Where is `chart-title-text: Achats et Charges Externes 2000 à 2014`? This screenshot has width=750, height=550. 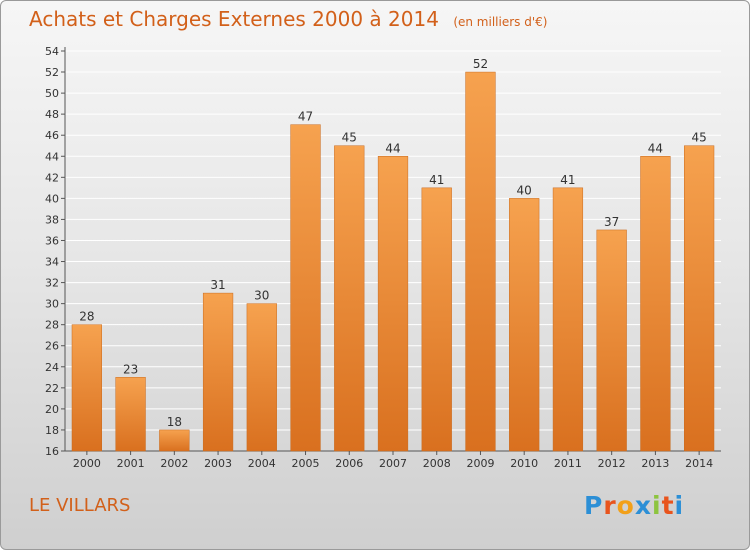 chart-title-text: Achats et Charges Externes 2000 à 2014 is located at coordinates (234, 19).